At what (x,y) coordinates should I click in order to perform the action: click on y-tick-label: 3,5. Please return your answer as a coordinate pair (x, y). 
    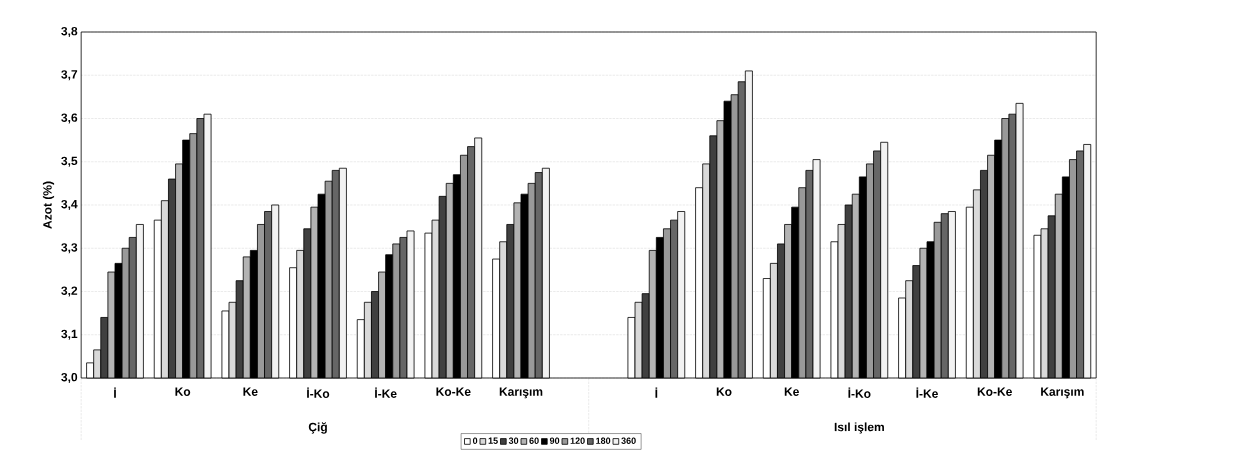
    Looking at the image, I should click on (69, 161).